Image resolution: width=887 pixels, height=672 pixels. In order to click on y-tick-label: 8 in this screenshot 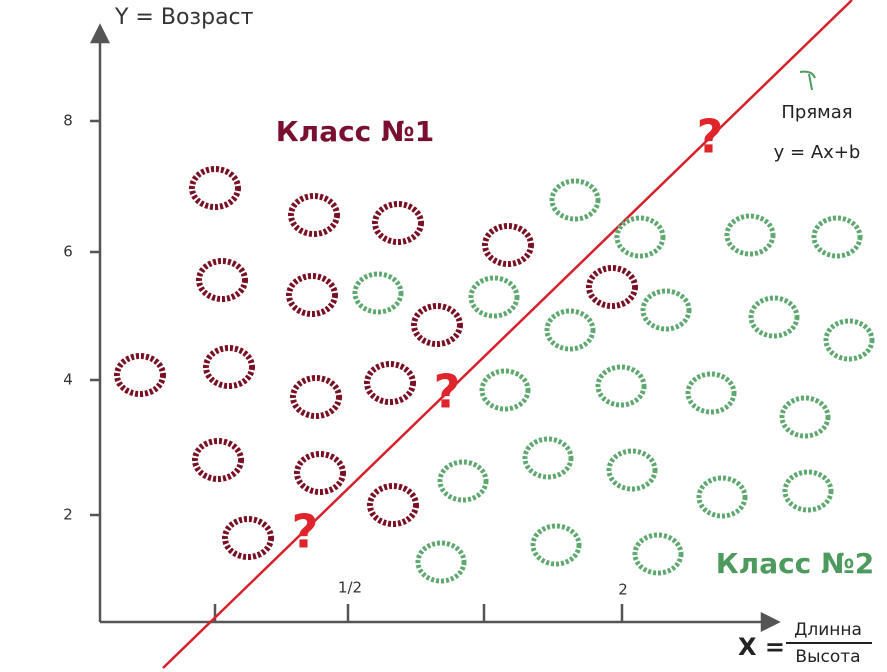, I will do `click(68, 121)`.